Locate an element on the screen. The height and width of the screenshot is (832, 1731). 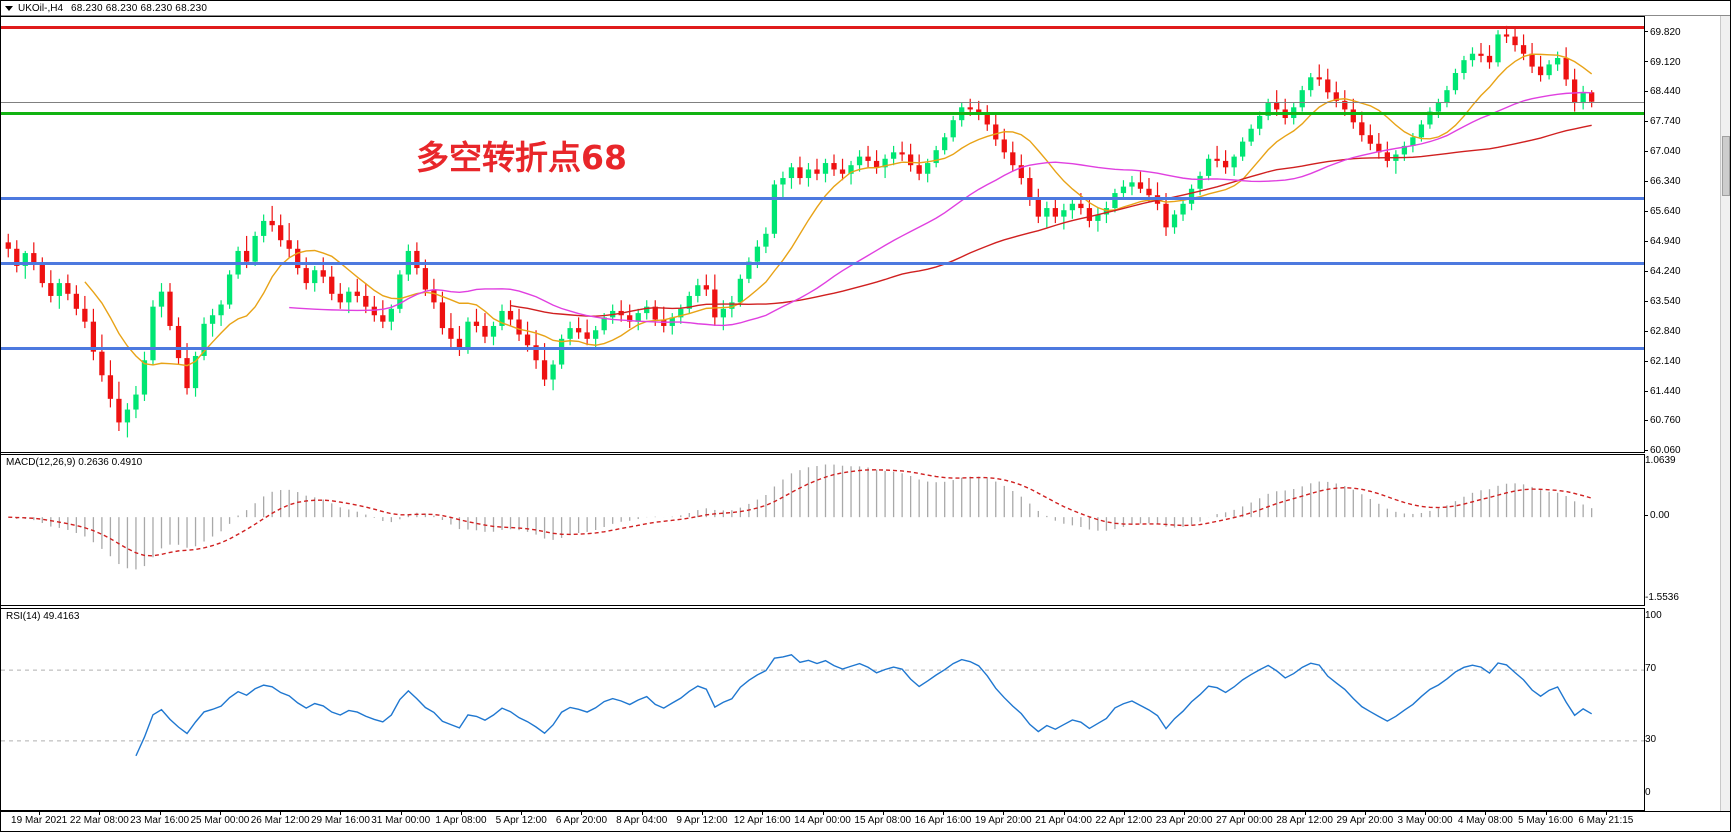
time-axis-label: 14 Apr 00:00 is located at coordinates (822, 820).